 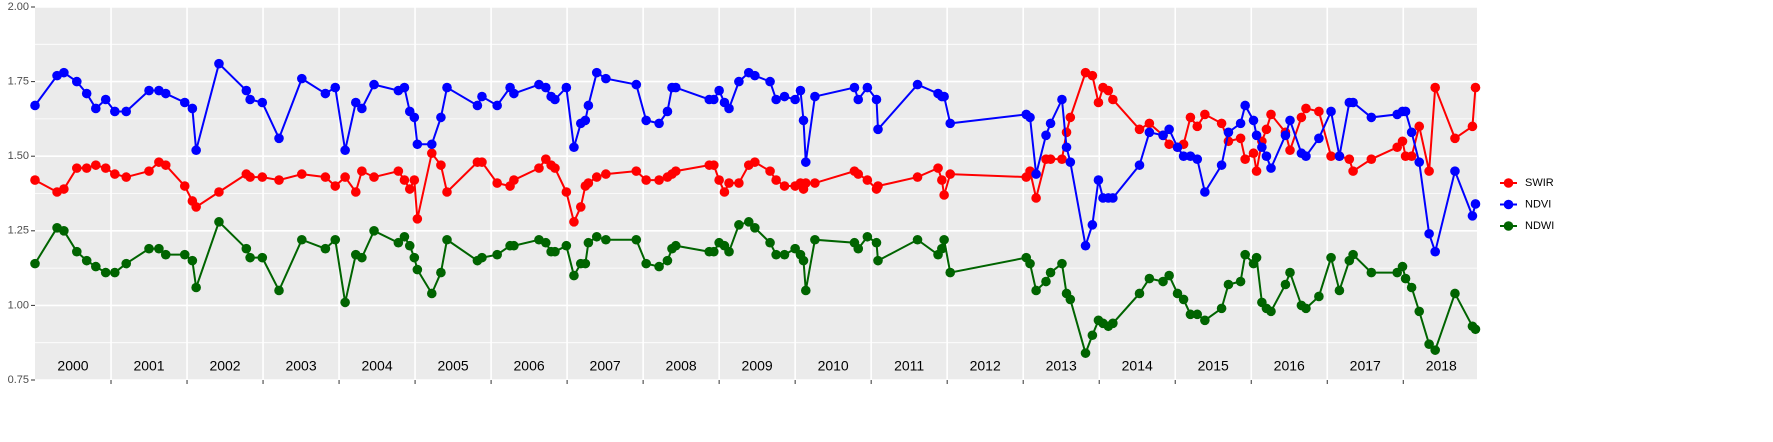 I want to click on y-tick-label: 1.50, so click(x=18, y=156).